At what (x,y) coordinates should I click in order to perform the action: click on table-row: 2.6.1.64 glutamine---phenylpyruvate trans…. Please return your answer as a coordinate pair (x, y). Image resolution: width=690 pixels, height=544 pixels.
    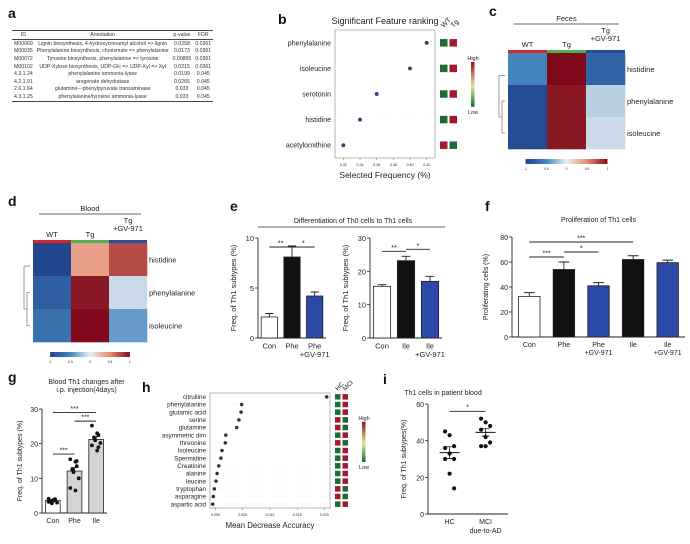
    Looking at the image, I should click on (112, 90).